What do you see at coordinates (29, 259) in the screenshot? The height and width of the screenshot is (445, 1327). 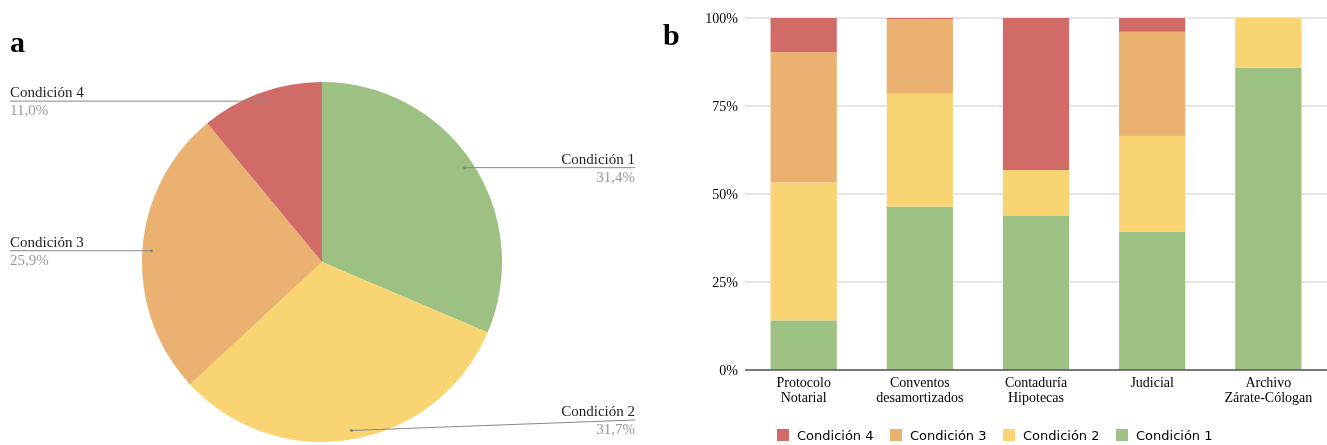 I see `data-label: 25,9%` at bounding box center [29, 259].